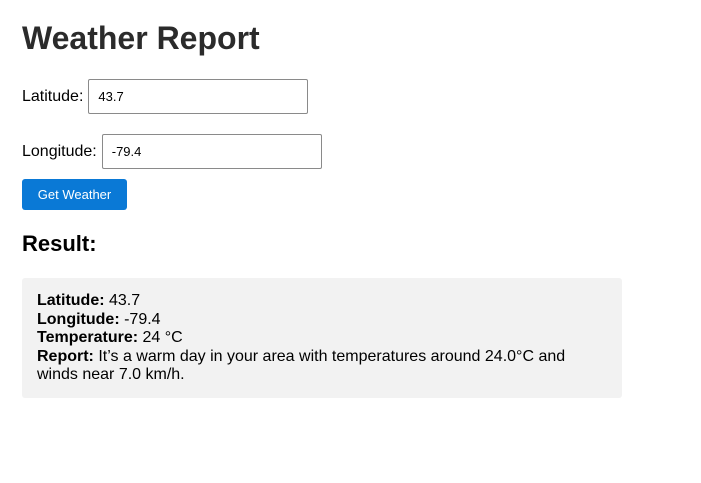 This screenshot has width=701, height=483. Describe the element at coordinates (125, 300) in the screenshot. I see `result-latitude-value: 43.7` at that location.